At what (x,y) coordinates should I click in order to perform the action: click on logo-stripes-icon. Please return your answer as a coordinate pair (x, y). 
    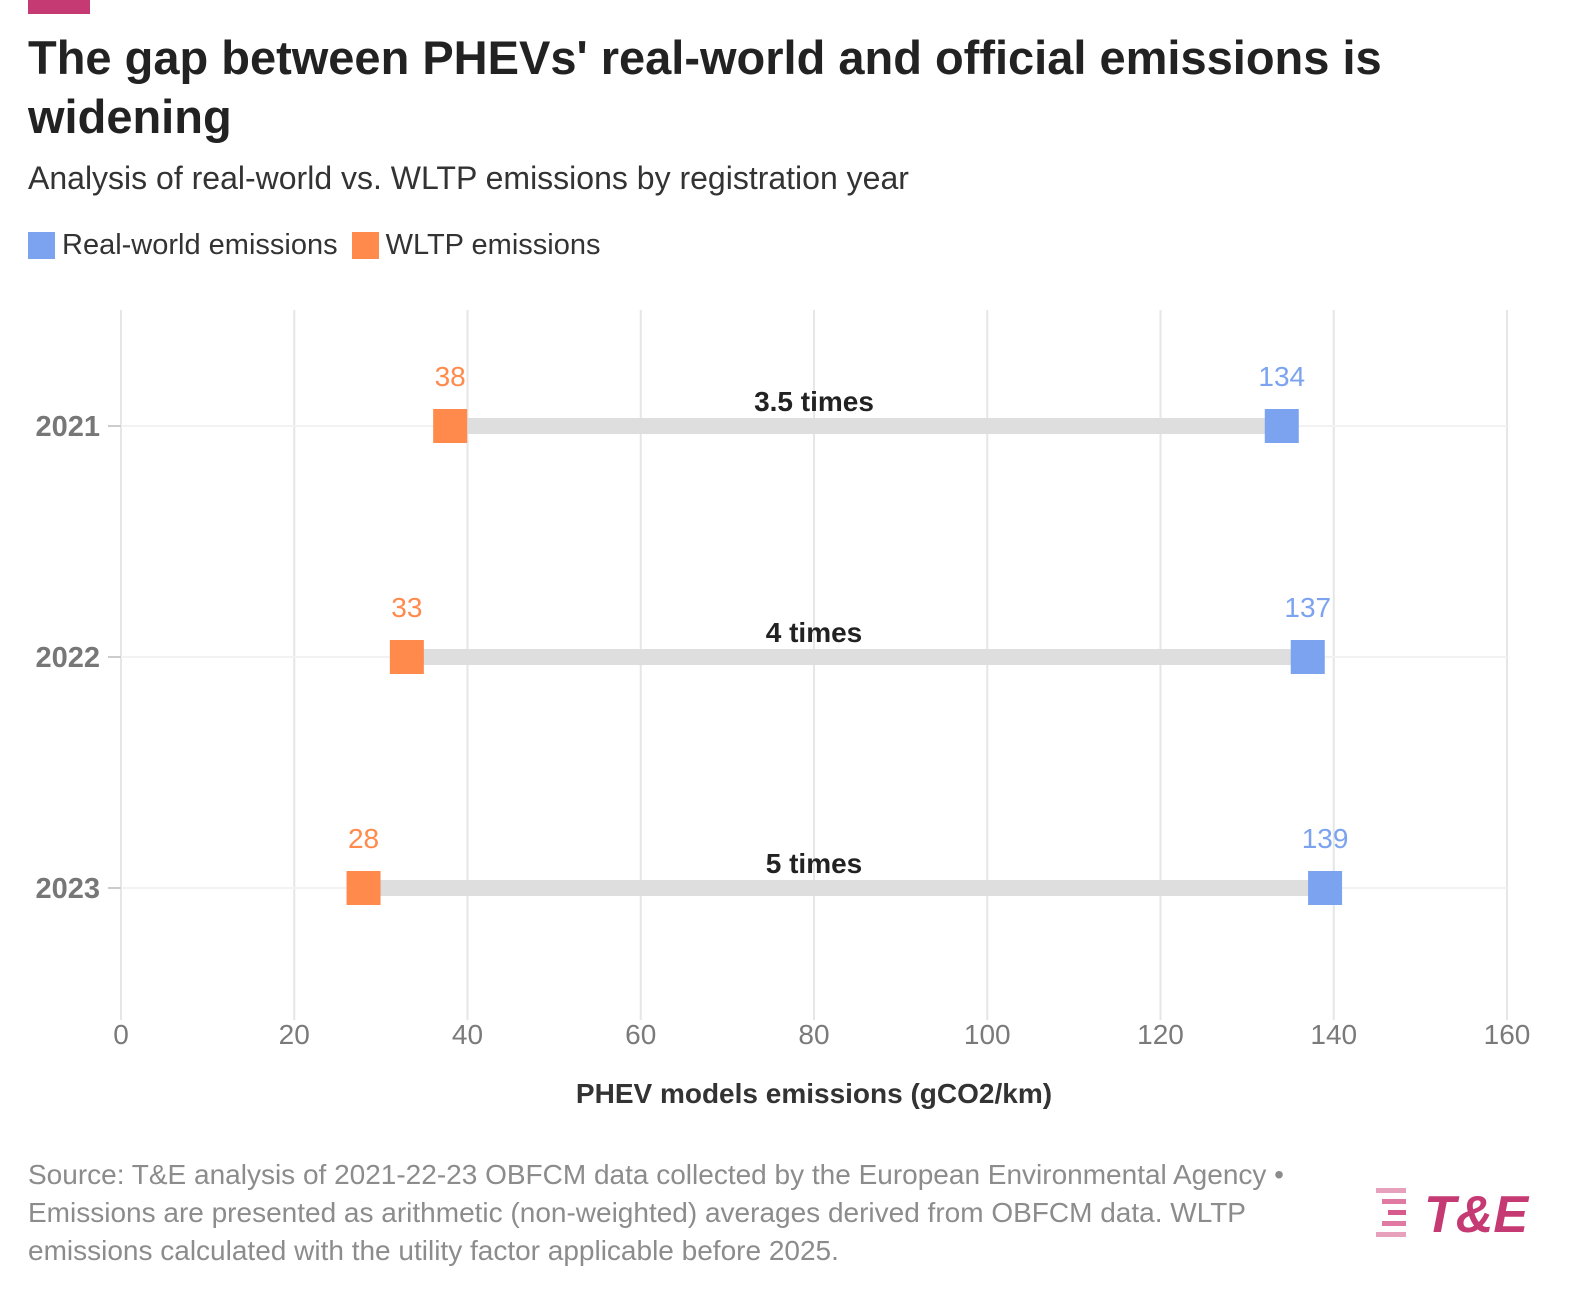
    Looking at the image, I should click on (1391, 1212).